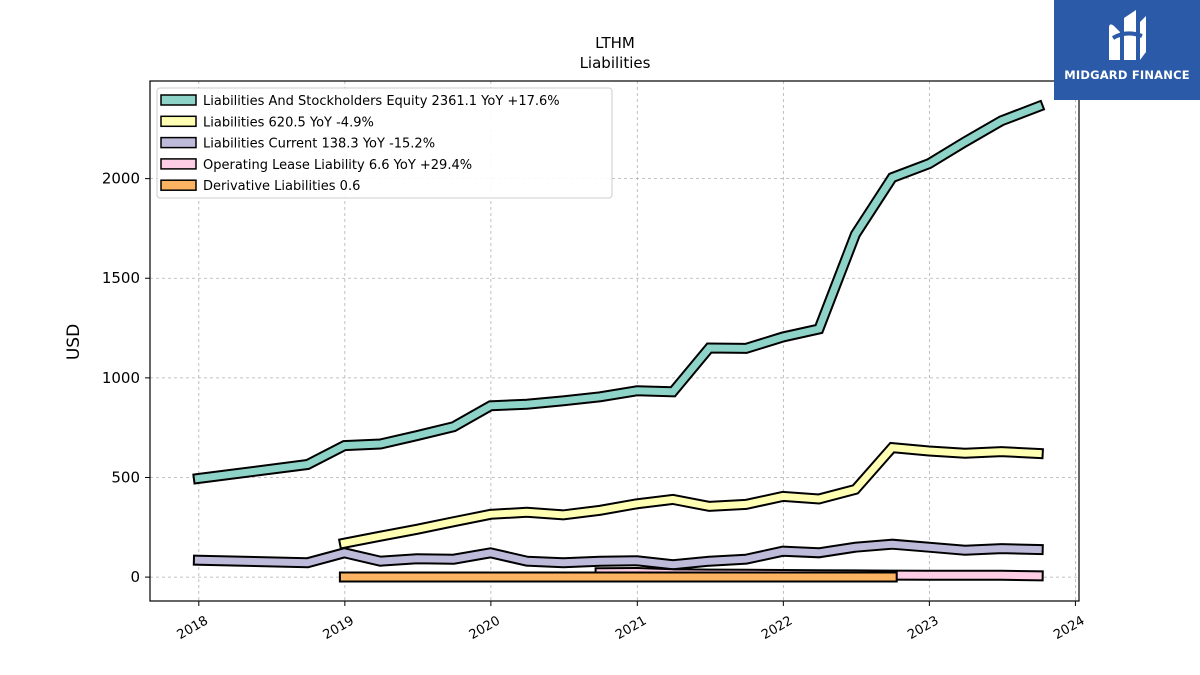 Image resolution: width=1200 pixels, height=675 pixels. I want to click on x-tick-label: 2020, so click(485, 628).